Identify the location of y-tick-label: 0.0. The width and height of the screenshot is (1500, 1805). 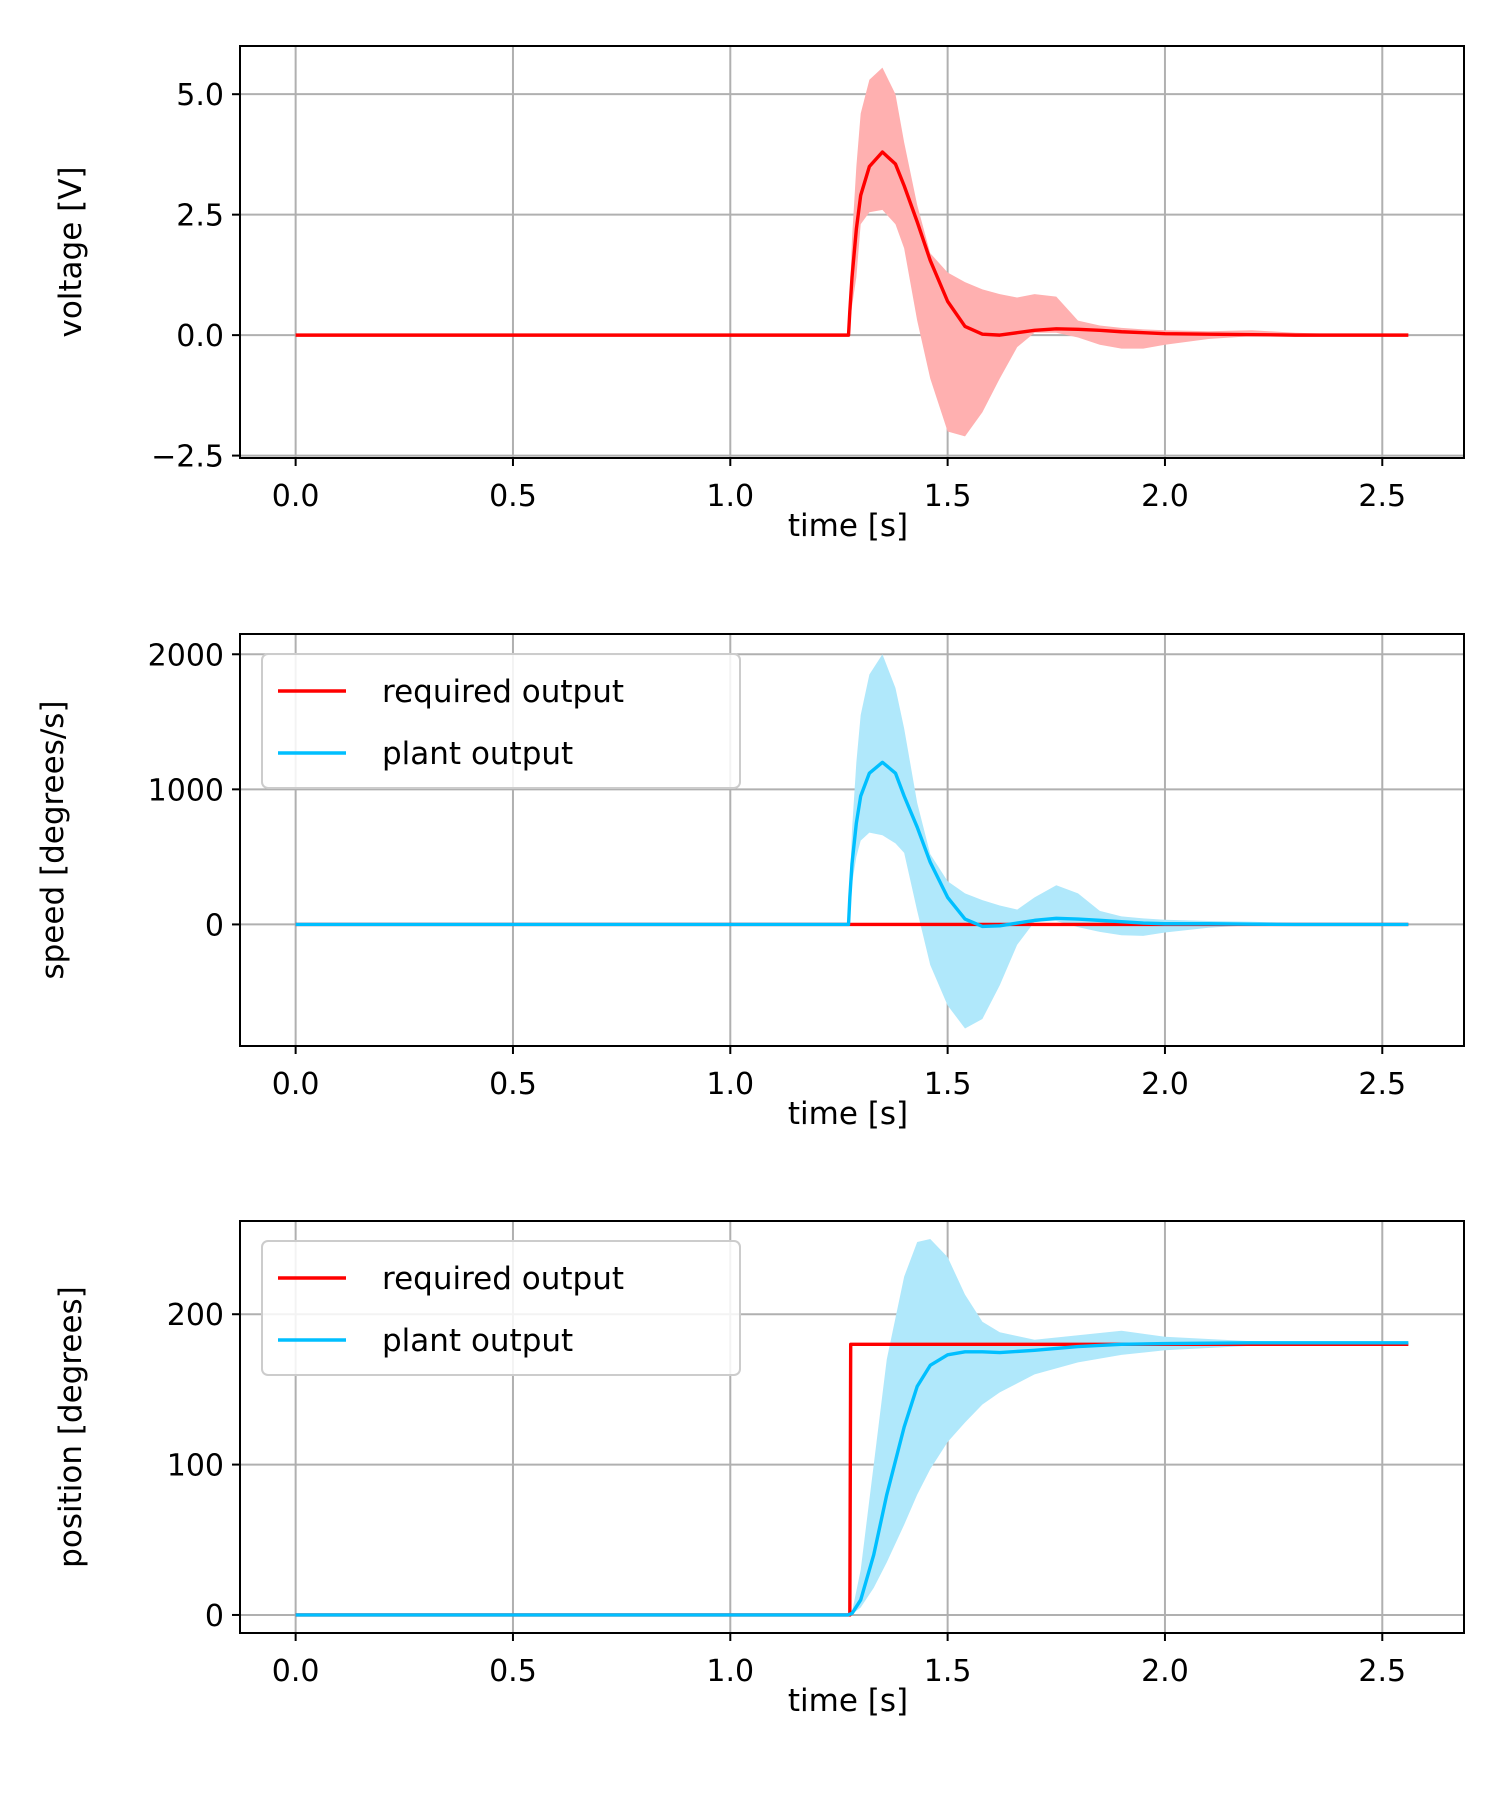
(200, 336).